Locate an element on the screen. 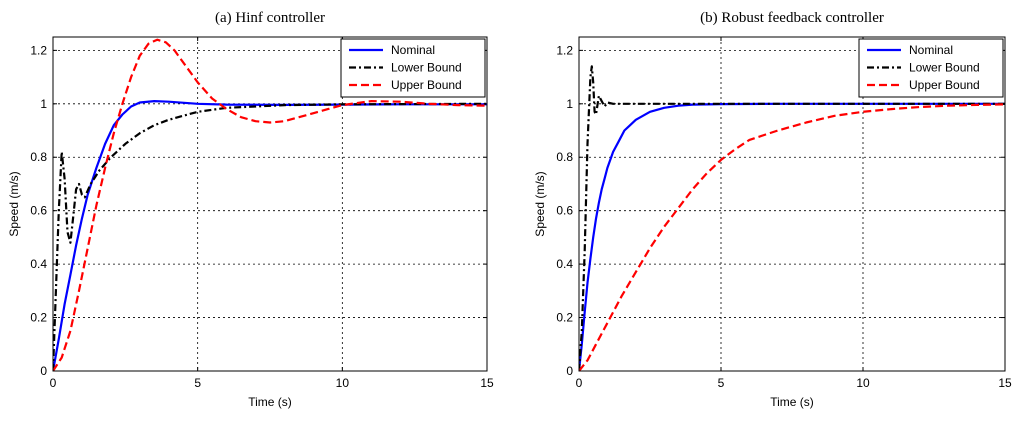 Image resolution: width=1024 pixels, height=421 pixels. chart-title: (b) Robust feedback controller is located at coordinates (792, 18).